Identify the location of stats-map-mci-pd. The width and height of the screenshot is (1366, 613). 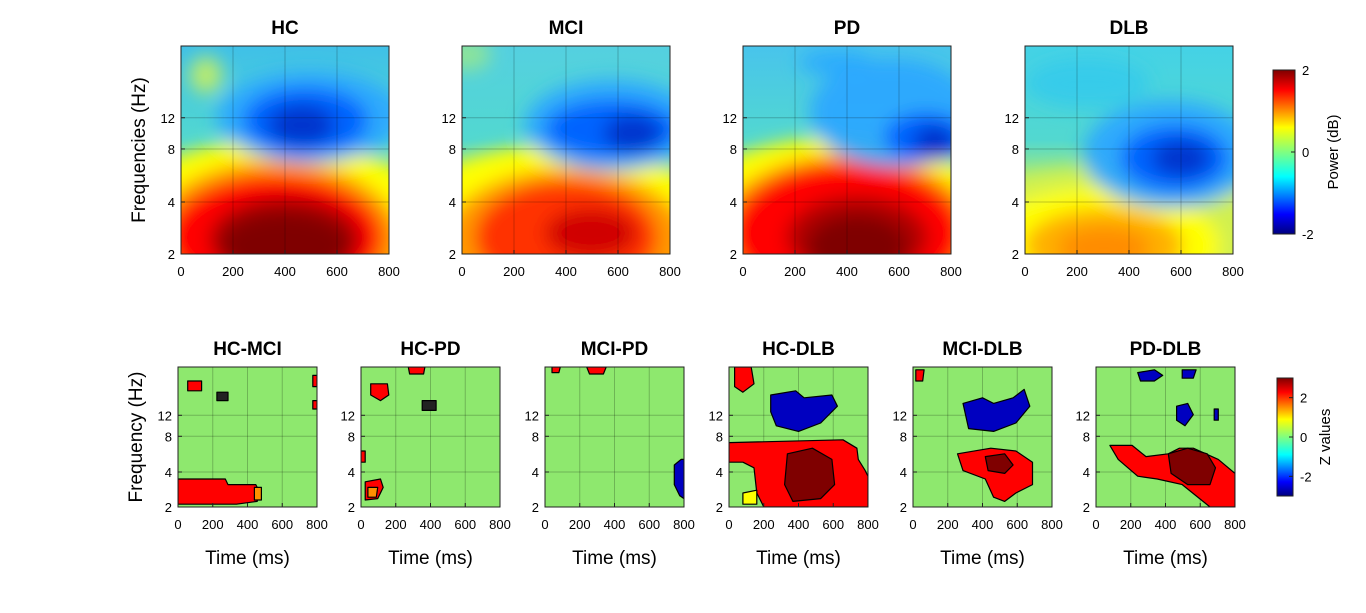
(614, 437).